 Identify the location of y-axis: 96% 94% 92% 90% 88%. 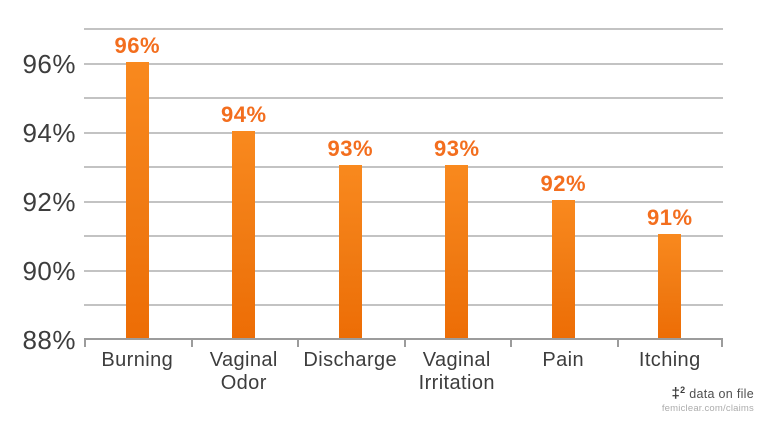
(38, 191).